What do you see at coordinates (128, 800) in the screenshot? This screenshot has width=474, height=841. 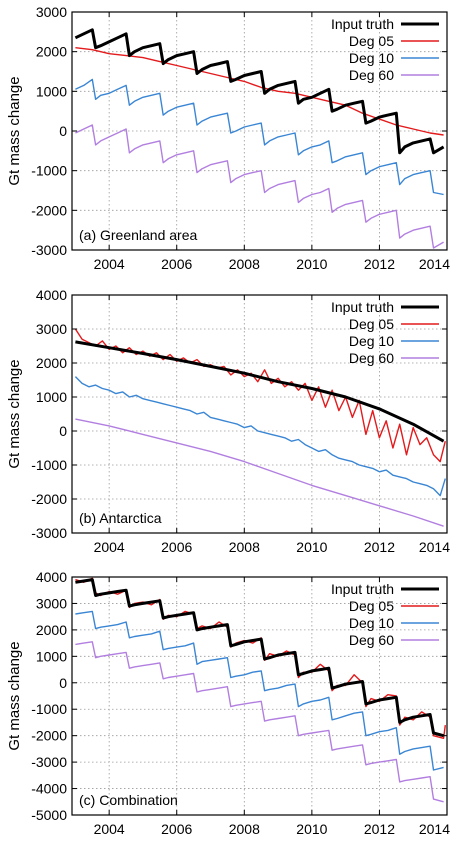 I see `panel-label: (c) Combination` at bounding box center [128, 800].